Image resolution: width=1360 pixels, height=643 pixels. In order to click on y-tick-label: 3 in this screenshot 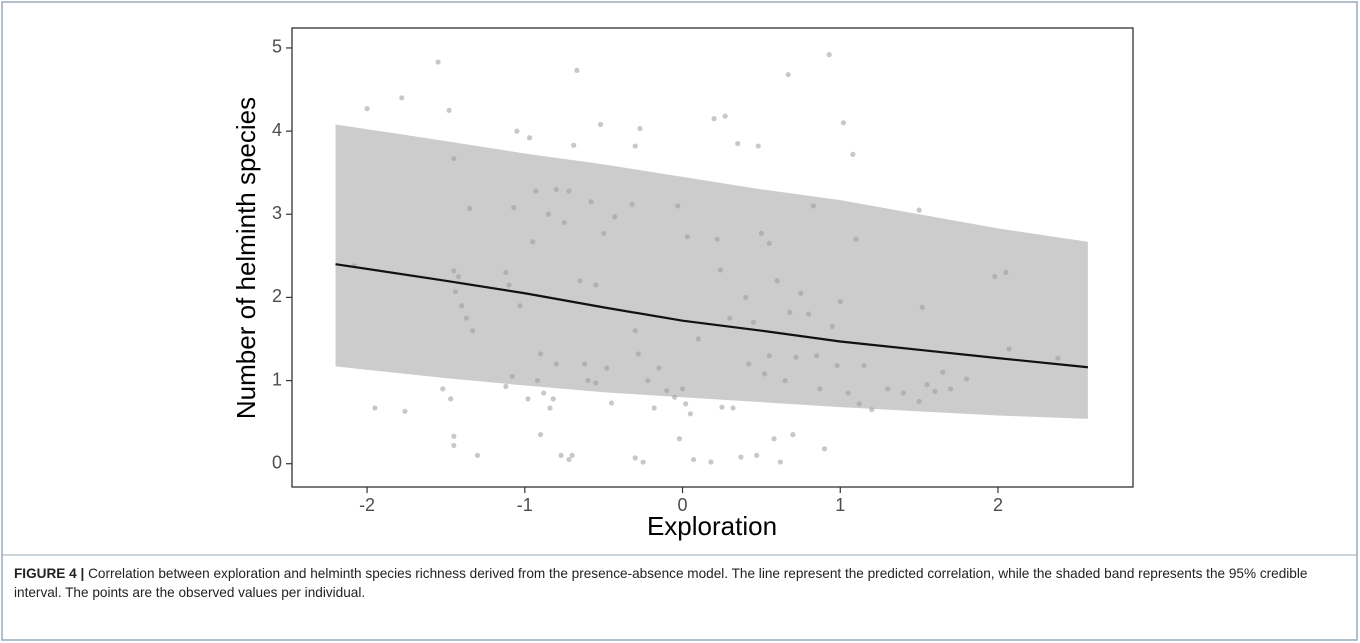, I will do `click(277, 213)`.